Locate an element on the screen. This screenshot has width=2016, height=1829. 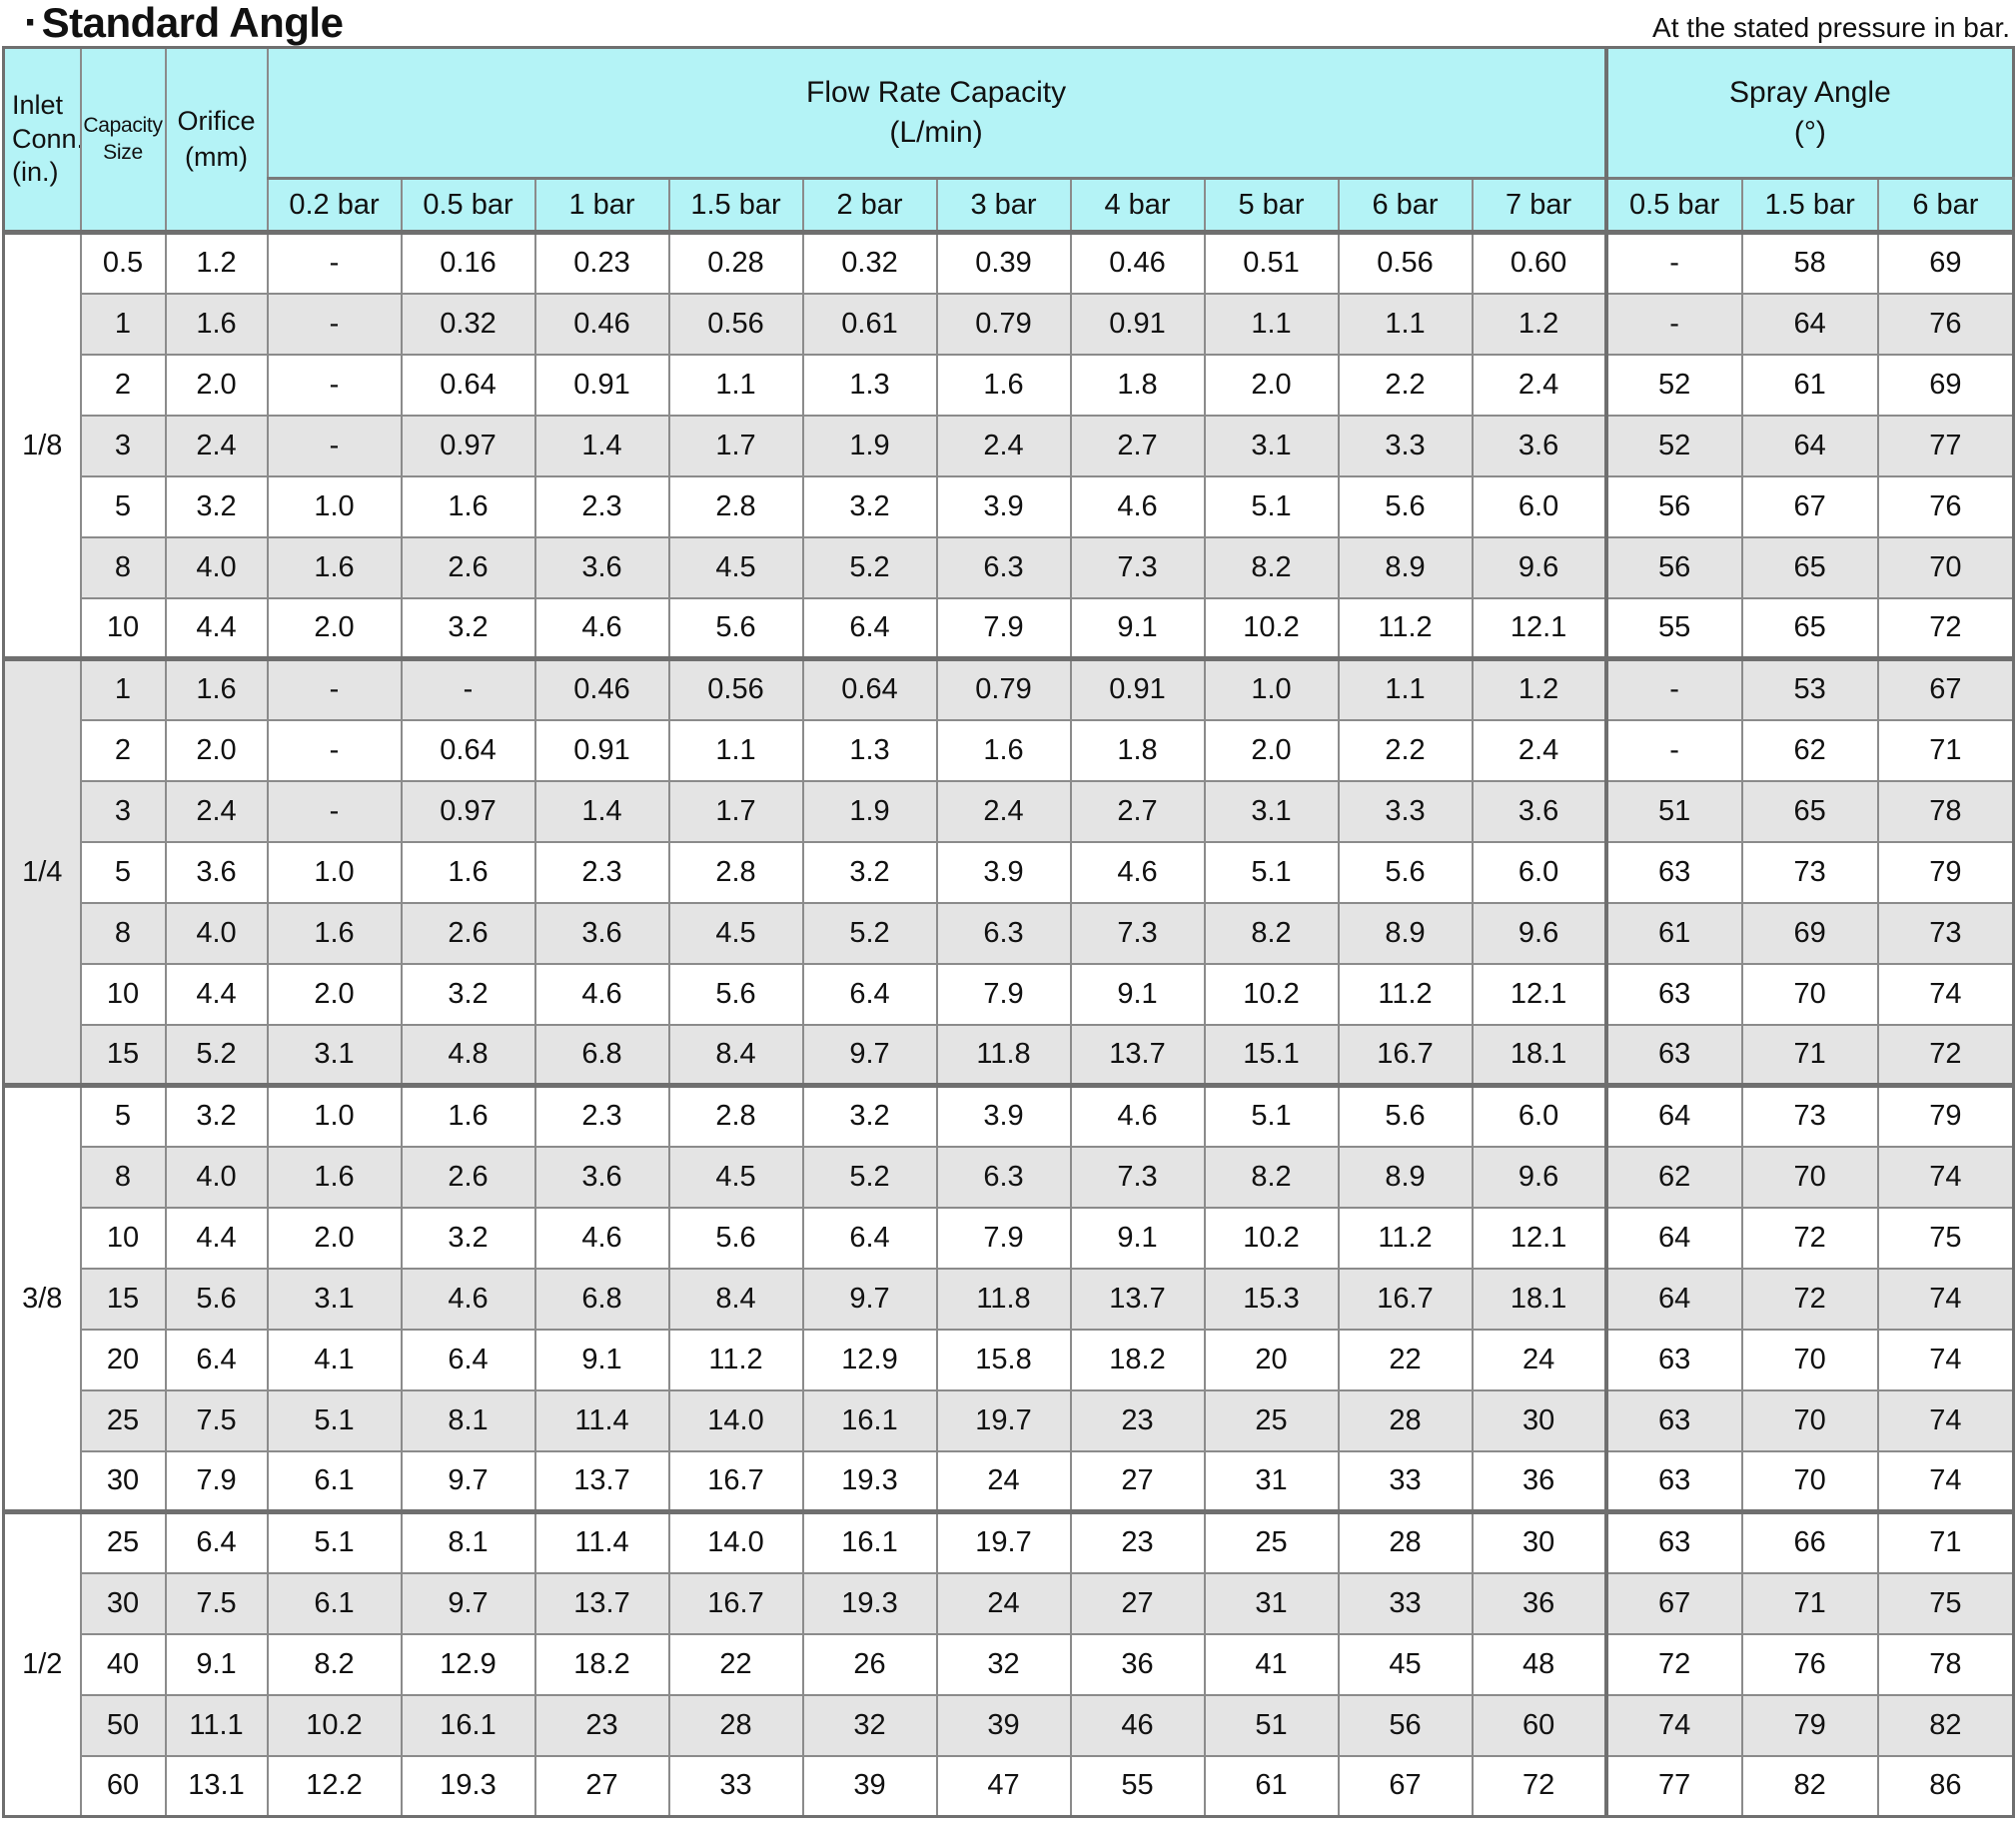
flow-rate-value: 33 is located at coordinates (1405, 1603).